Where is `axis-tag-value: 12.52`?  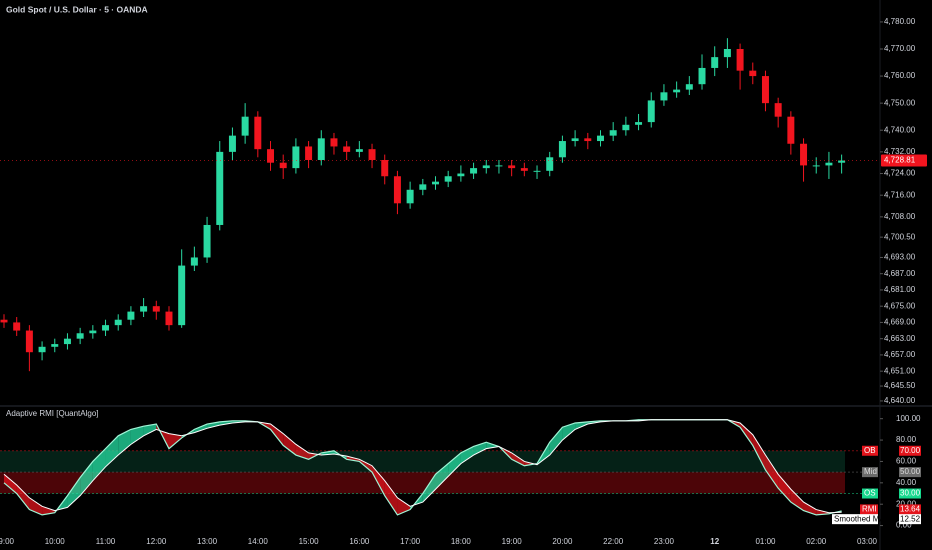
axis-tag-value: 12.52 is located at coordinates (910, 518).